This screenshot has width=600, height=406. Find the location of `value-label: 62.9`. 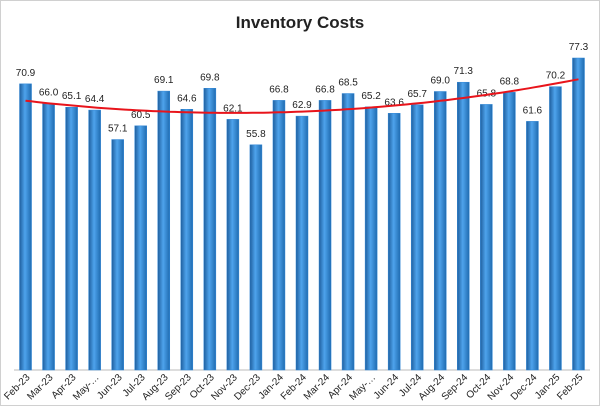

value-label: 62.9 is located at coordinates (302, 105).